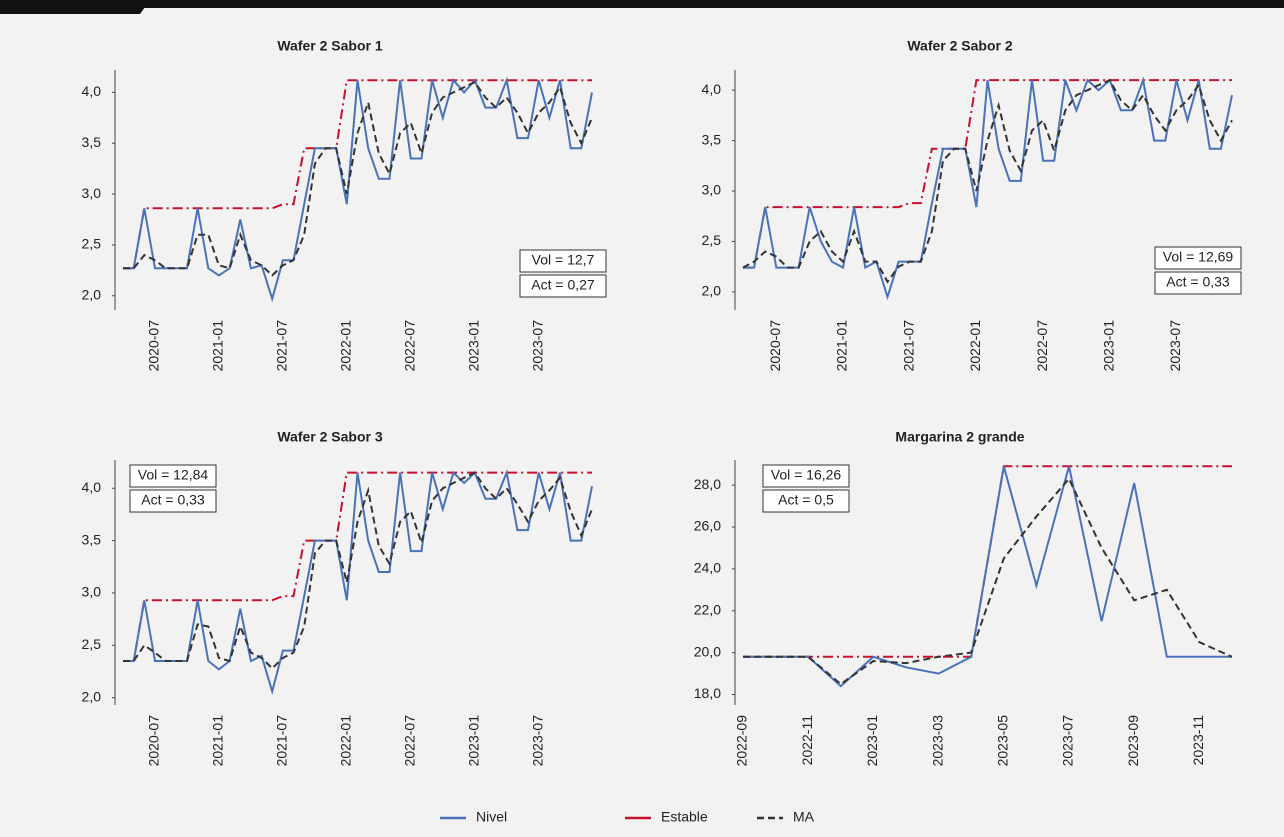 The image size is (1284, 837). What do you see at coordinates (959, 437) in the screenshot?
I see `chart-title: Margarina 2 grande` at bounding box center [959, 437].